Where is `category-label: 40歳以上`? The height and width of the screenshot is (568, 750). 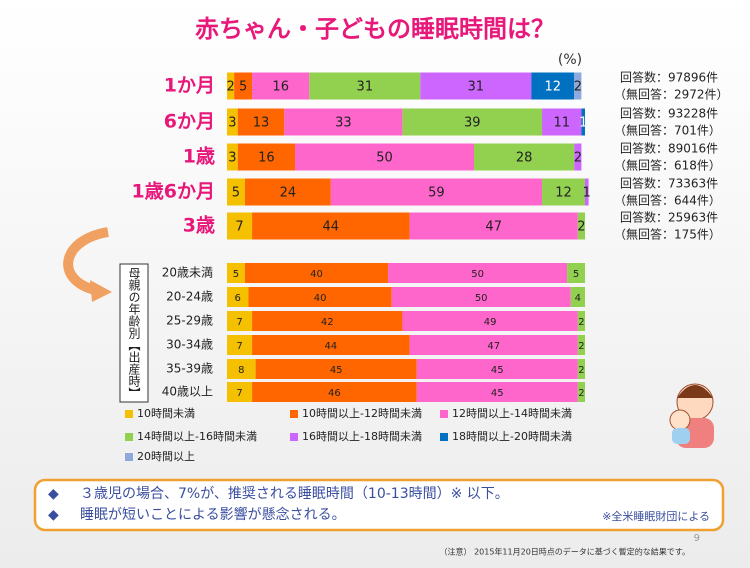 category-label: 40歳以上 is located at coordinates (187, 392).